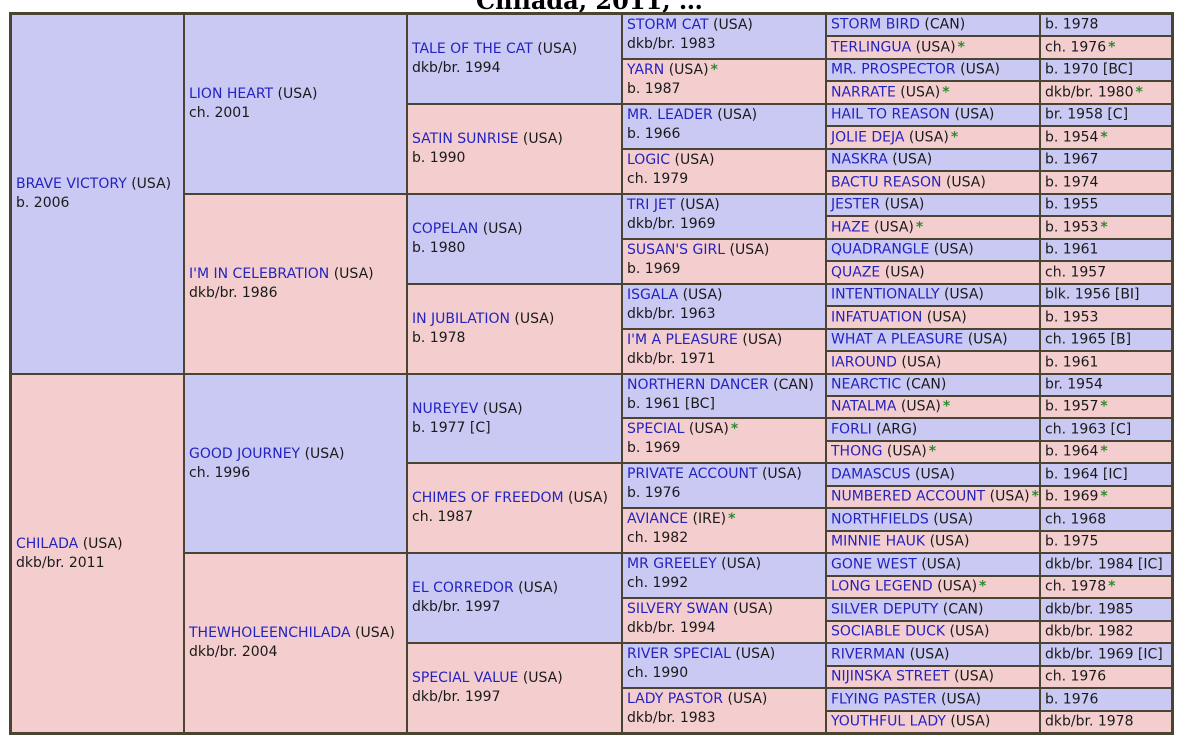  I want to click on horse-name-link: TALE OF THE CAT, so click(472, 49).